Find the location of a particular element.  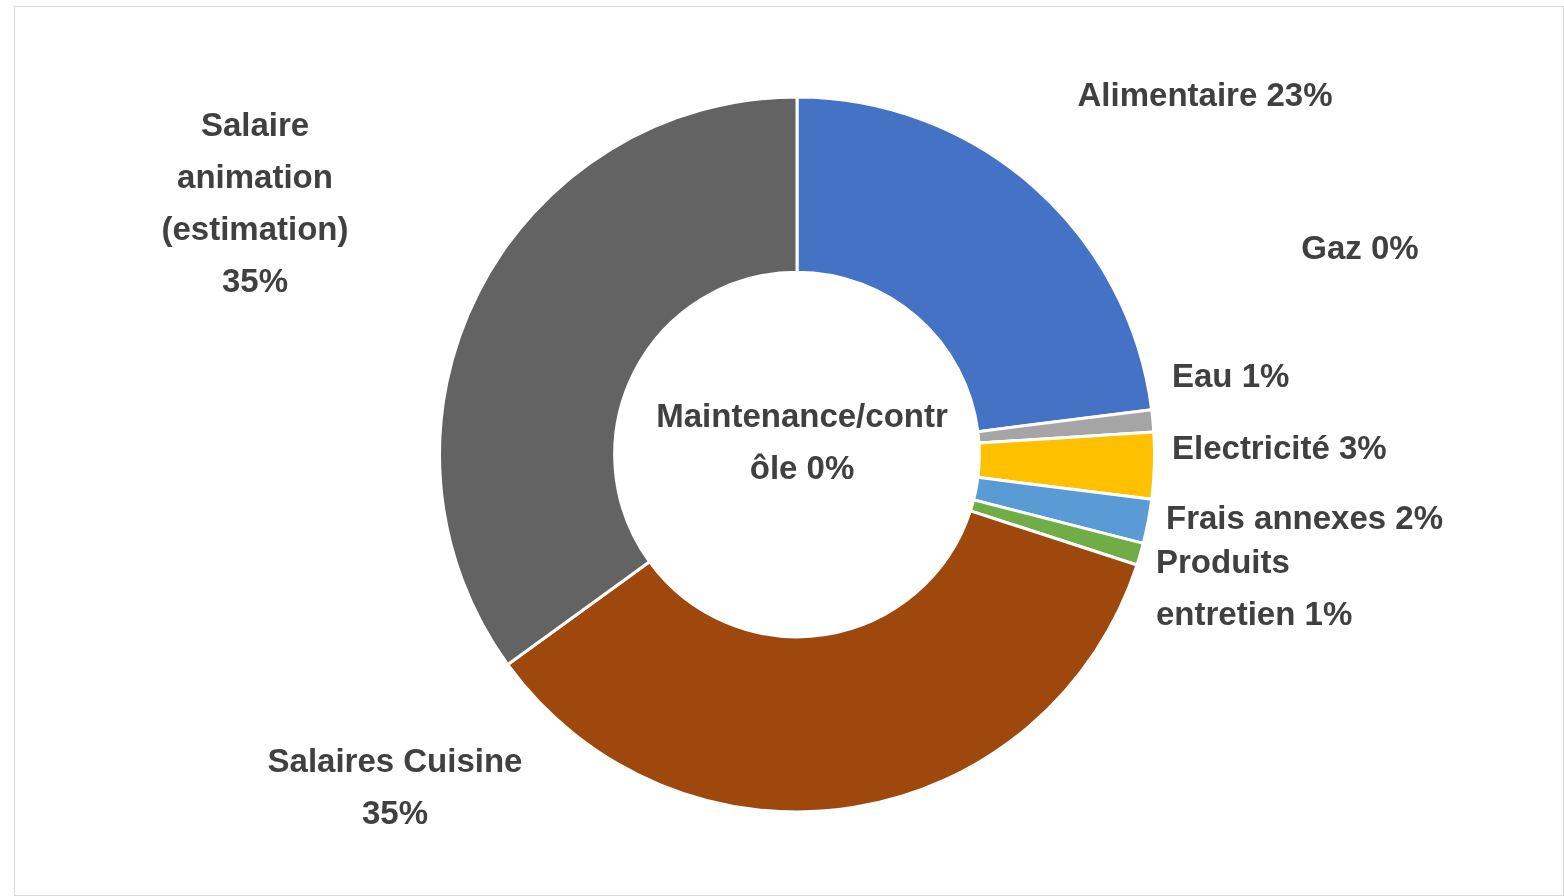

category-label: Gaz 0% is located at coordinates (1360, 248).